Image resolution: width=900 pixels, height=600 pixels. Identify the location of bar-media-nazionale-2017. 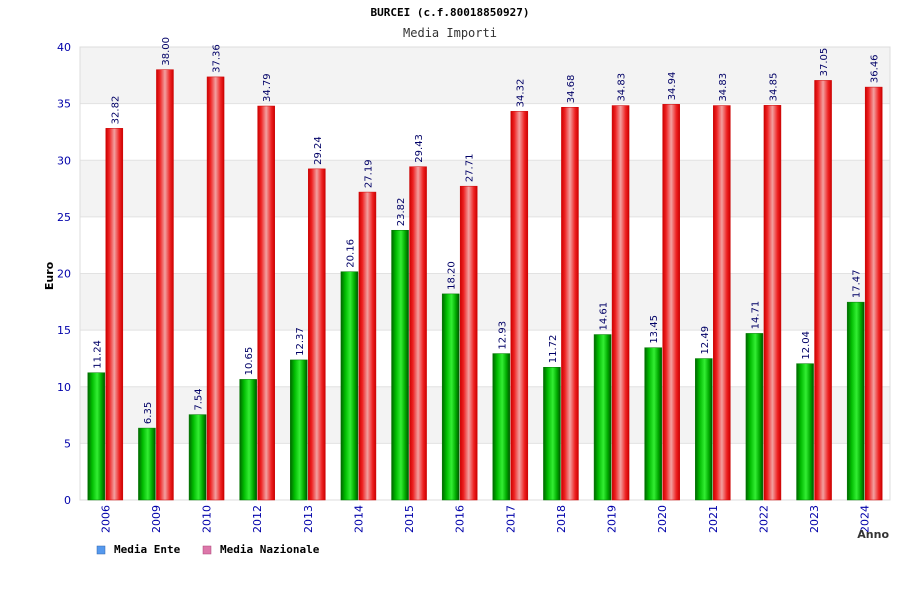
(519, 306).